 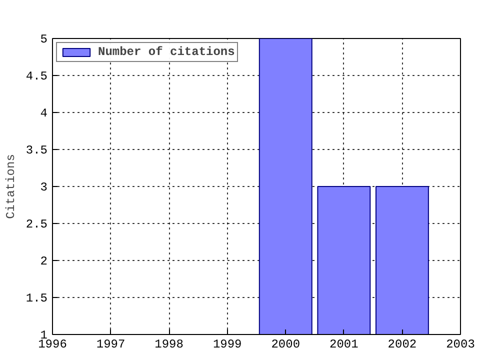 What do you see at coordinates (44, 261) in the screenshot?
I see `y-tick-label: 2` at bounding box center [44, 261].